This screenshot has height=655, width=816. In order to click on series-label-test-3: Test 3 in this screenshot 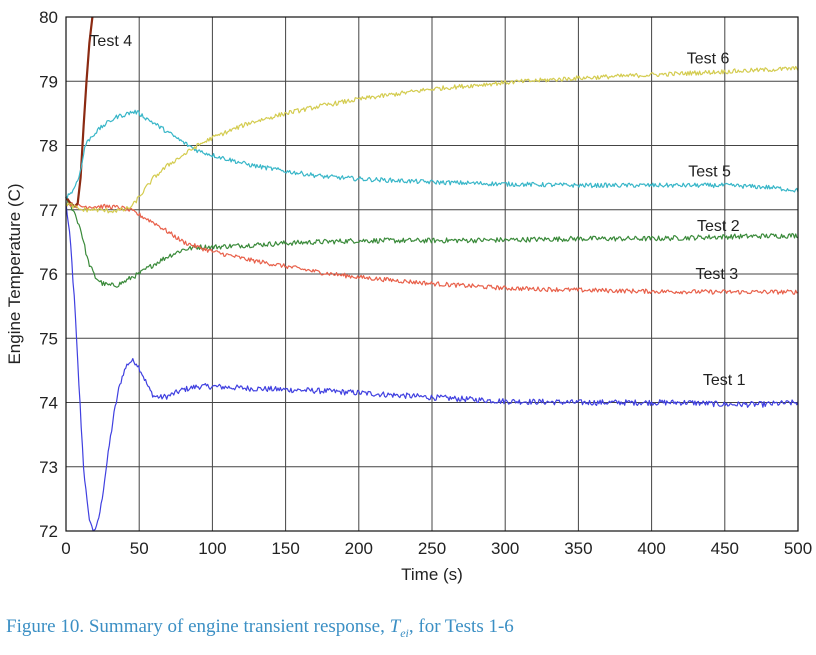, I will do `click(717, 274)`.